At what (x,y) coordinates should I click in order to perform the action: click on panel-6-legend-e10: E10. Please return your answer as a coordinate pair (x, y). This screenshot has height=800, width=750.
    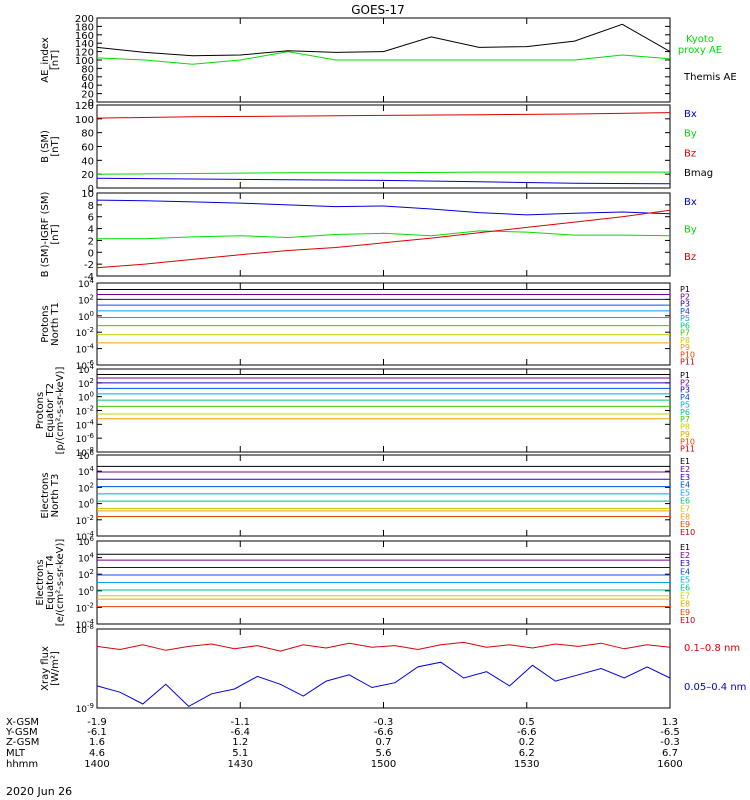
    Looking at the image, I should click on (687, 620).